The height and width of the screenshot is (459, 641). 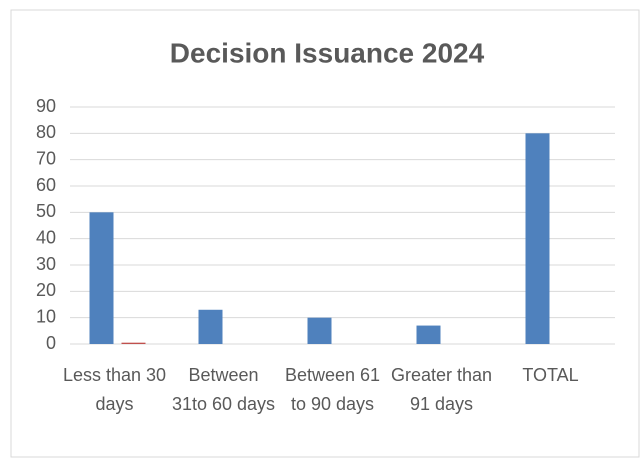 What do you see at coordinates (46, 106) in the screenshot?
I see `y-tick-label: 90` at bounding box center [46, 106].